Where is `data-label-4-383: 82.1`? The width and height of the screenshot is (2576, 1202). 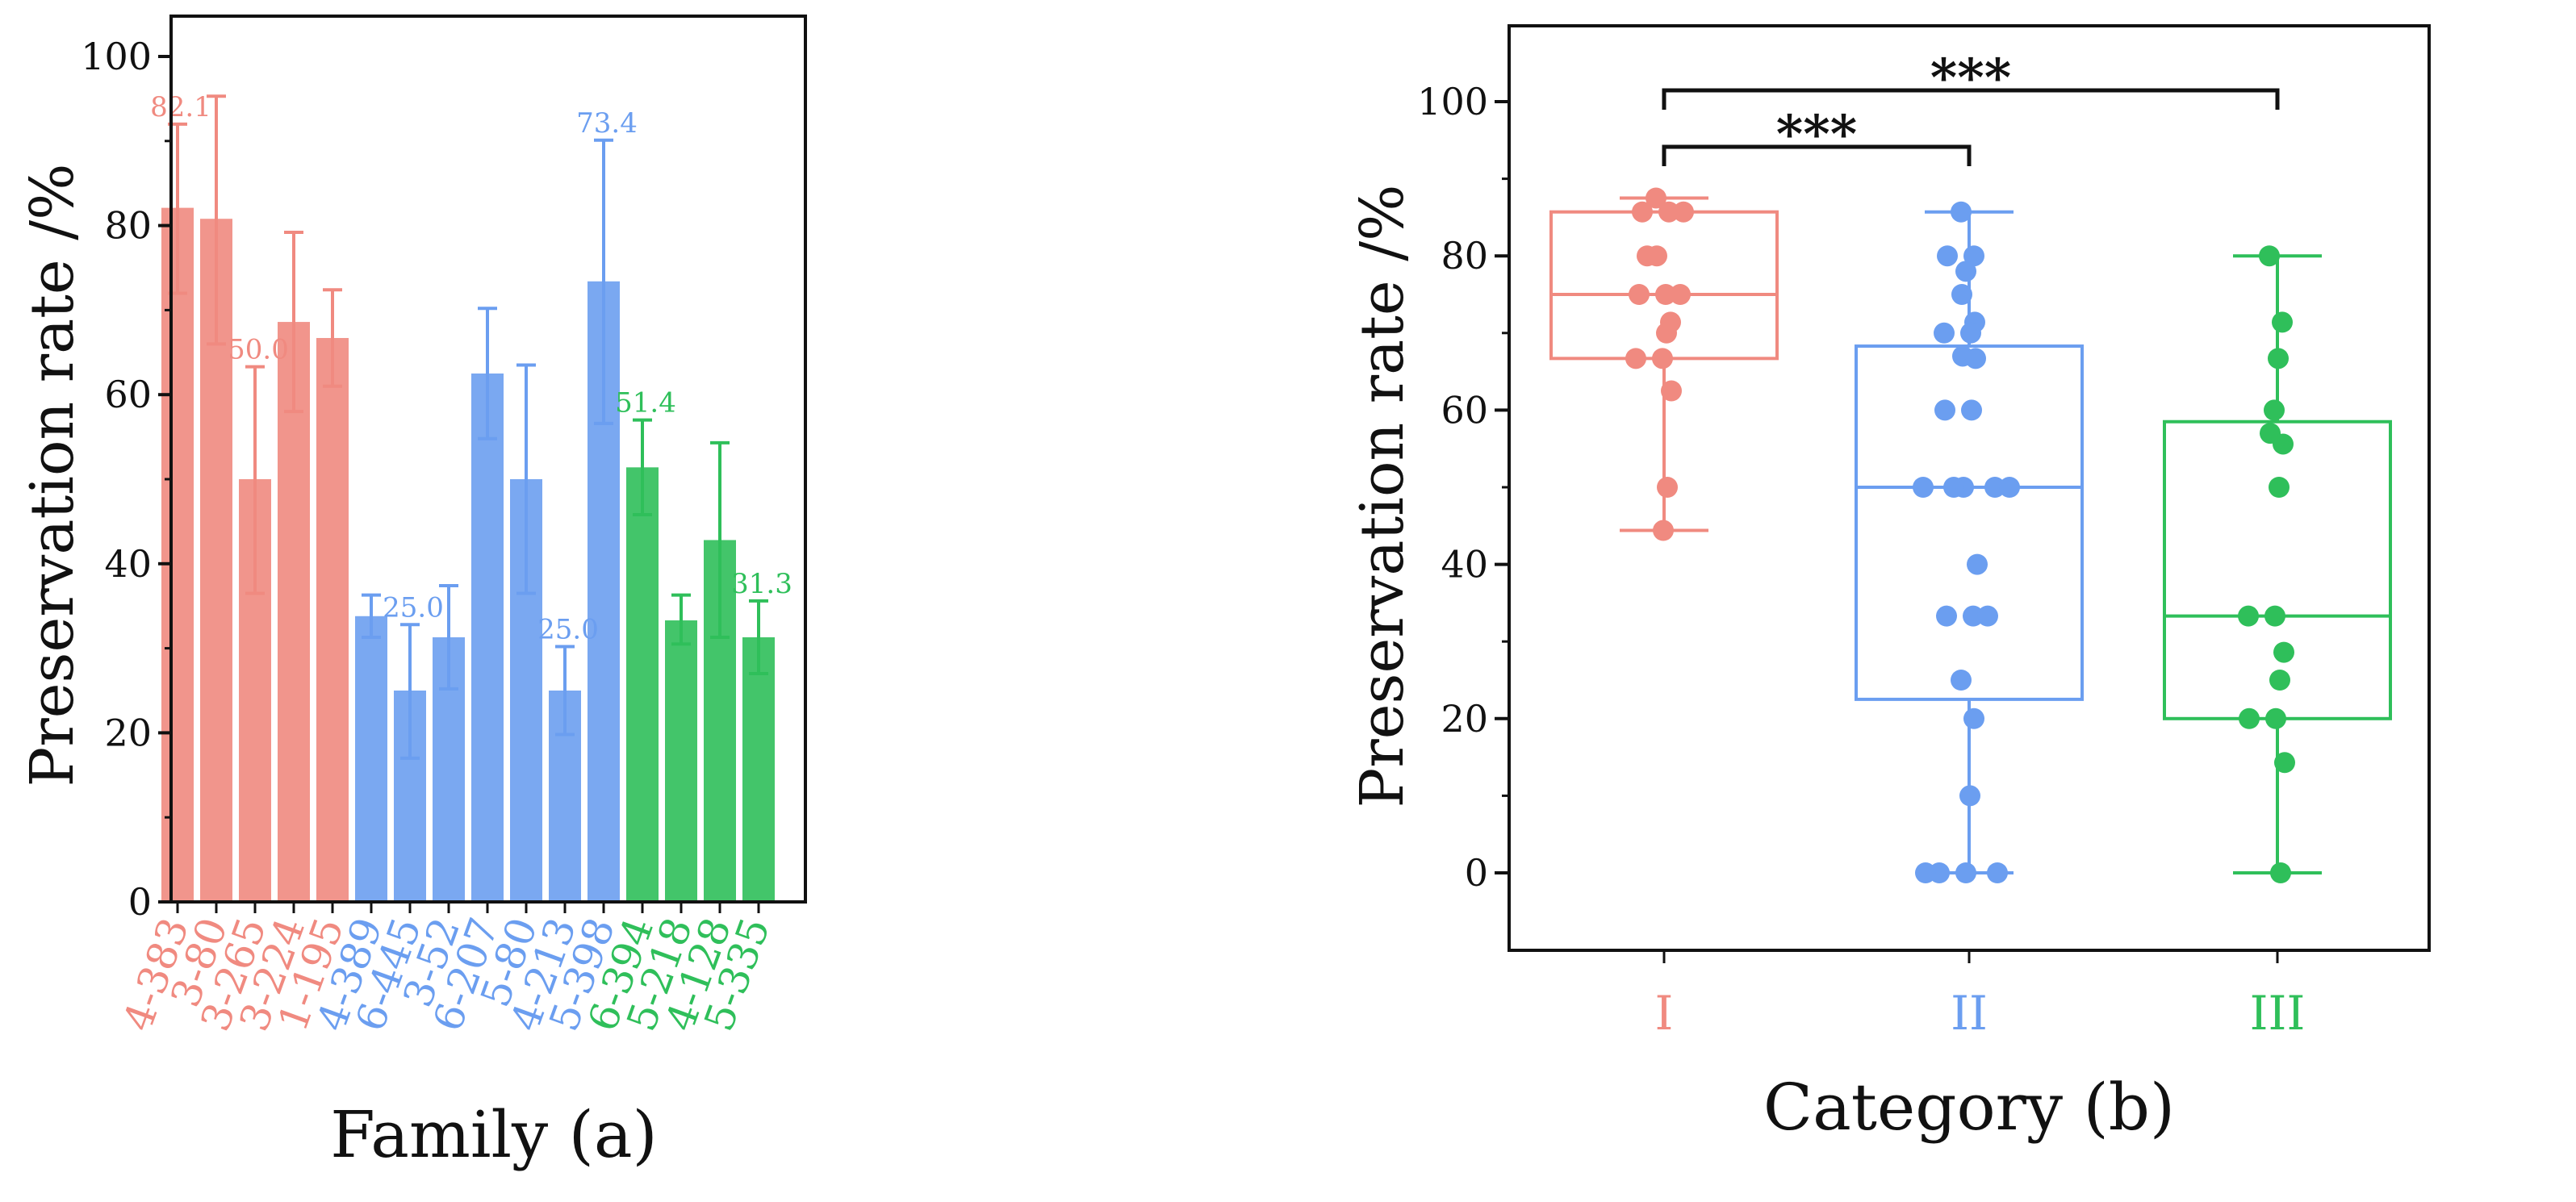
data-label-4-383: 82.1 is located at coordinates (180, 107).